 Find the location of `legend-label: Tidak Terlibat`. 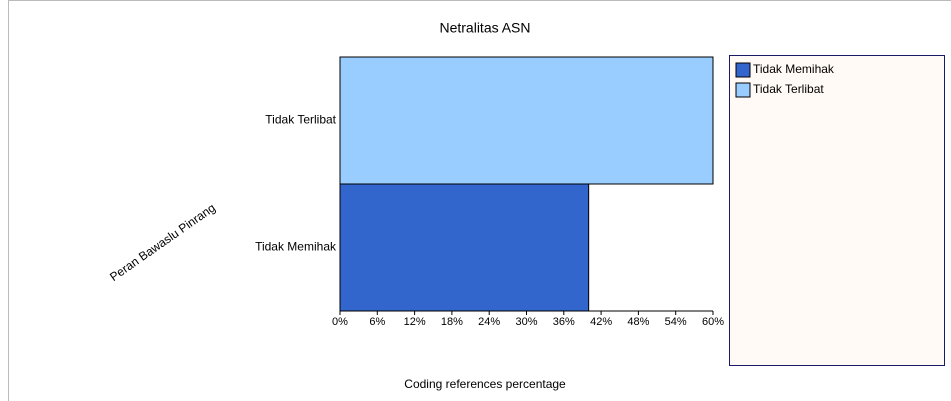

legend-label: Tidak Terlibat is located at coordinates (788, 89).